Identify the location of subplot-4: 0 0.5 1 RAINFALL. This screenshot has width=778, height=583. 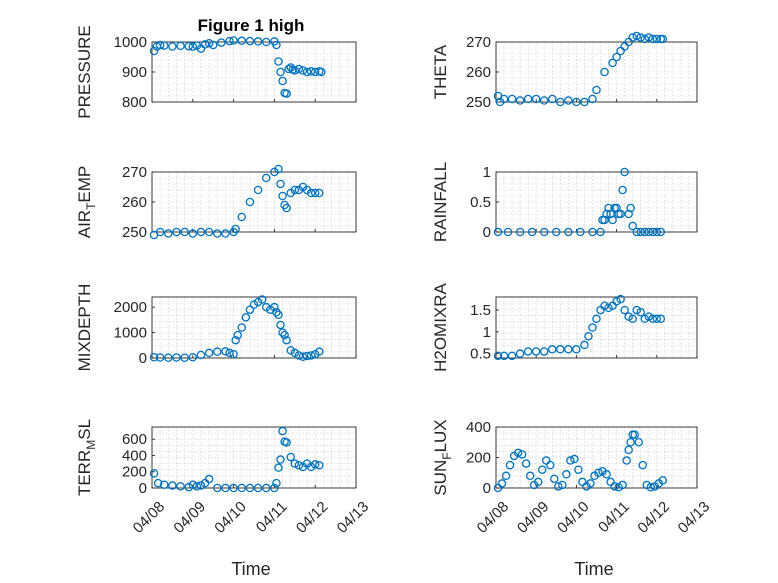
(564, 202).